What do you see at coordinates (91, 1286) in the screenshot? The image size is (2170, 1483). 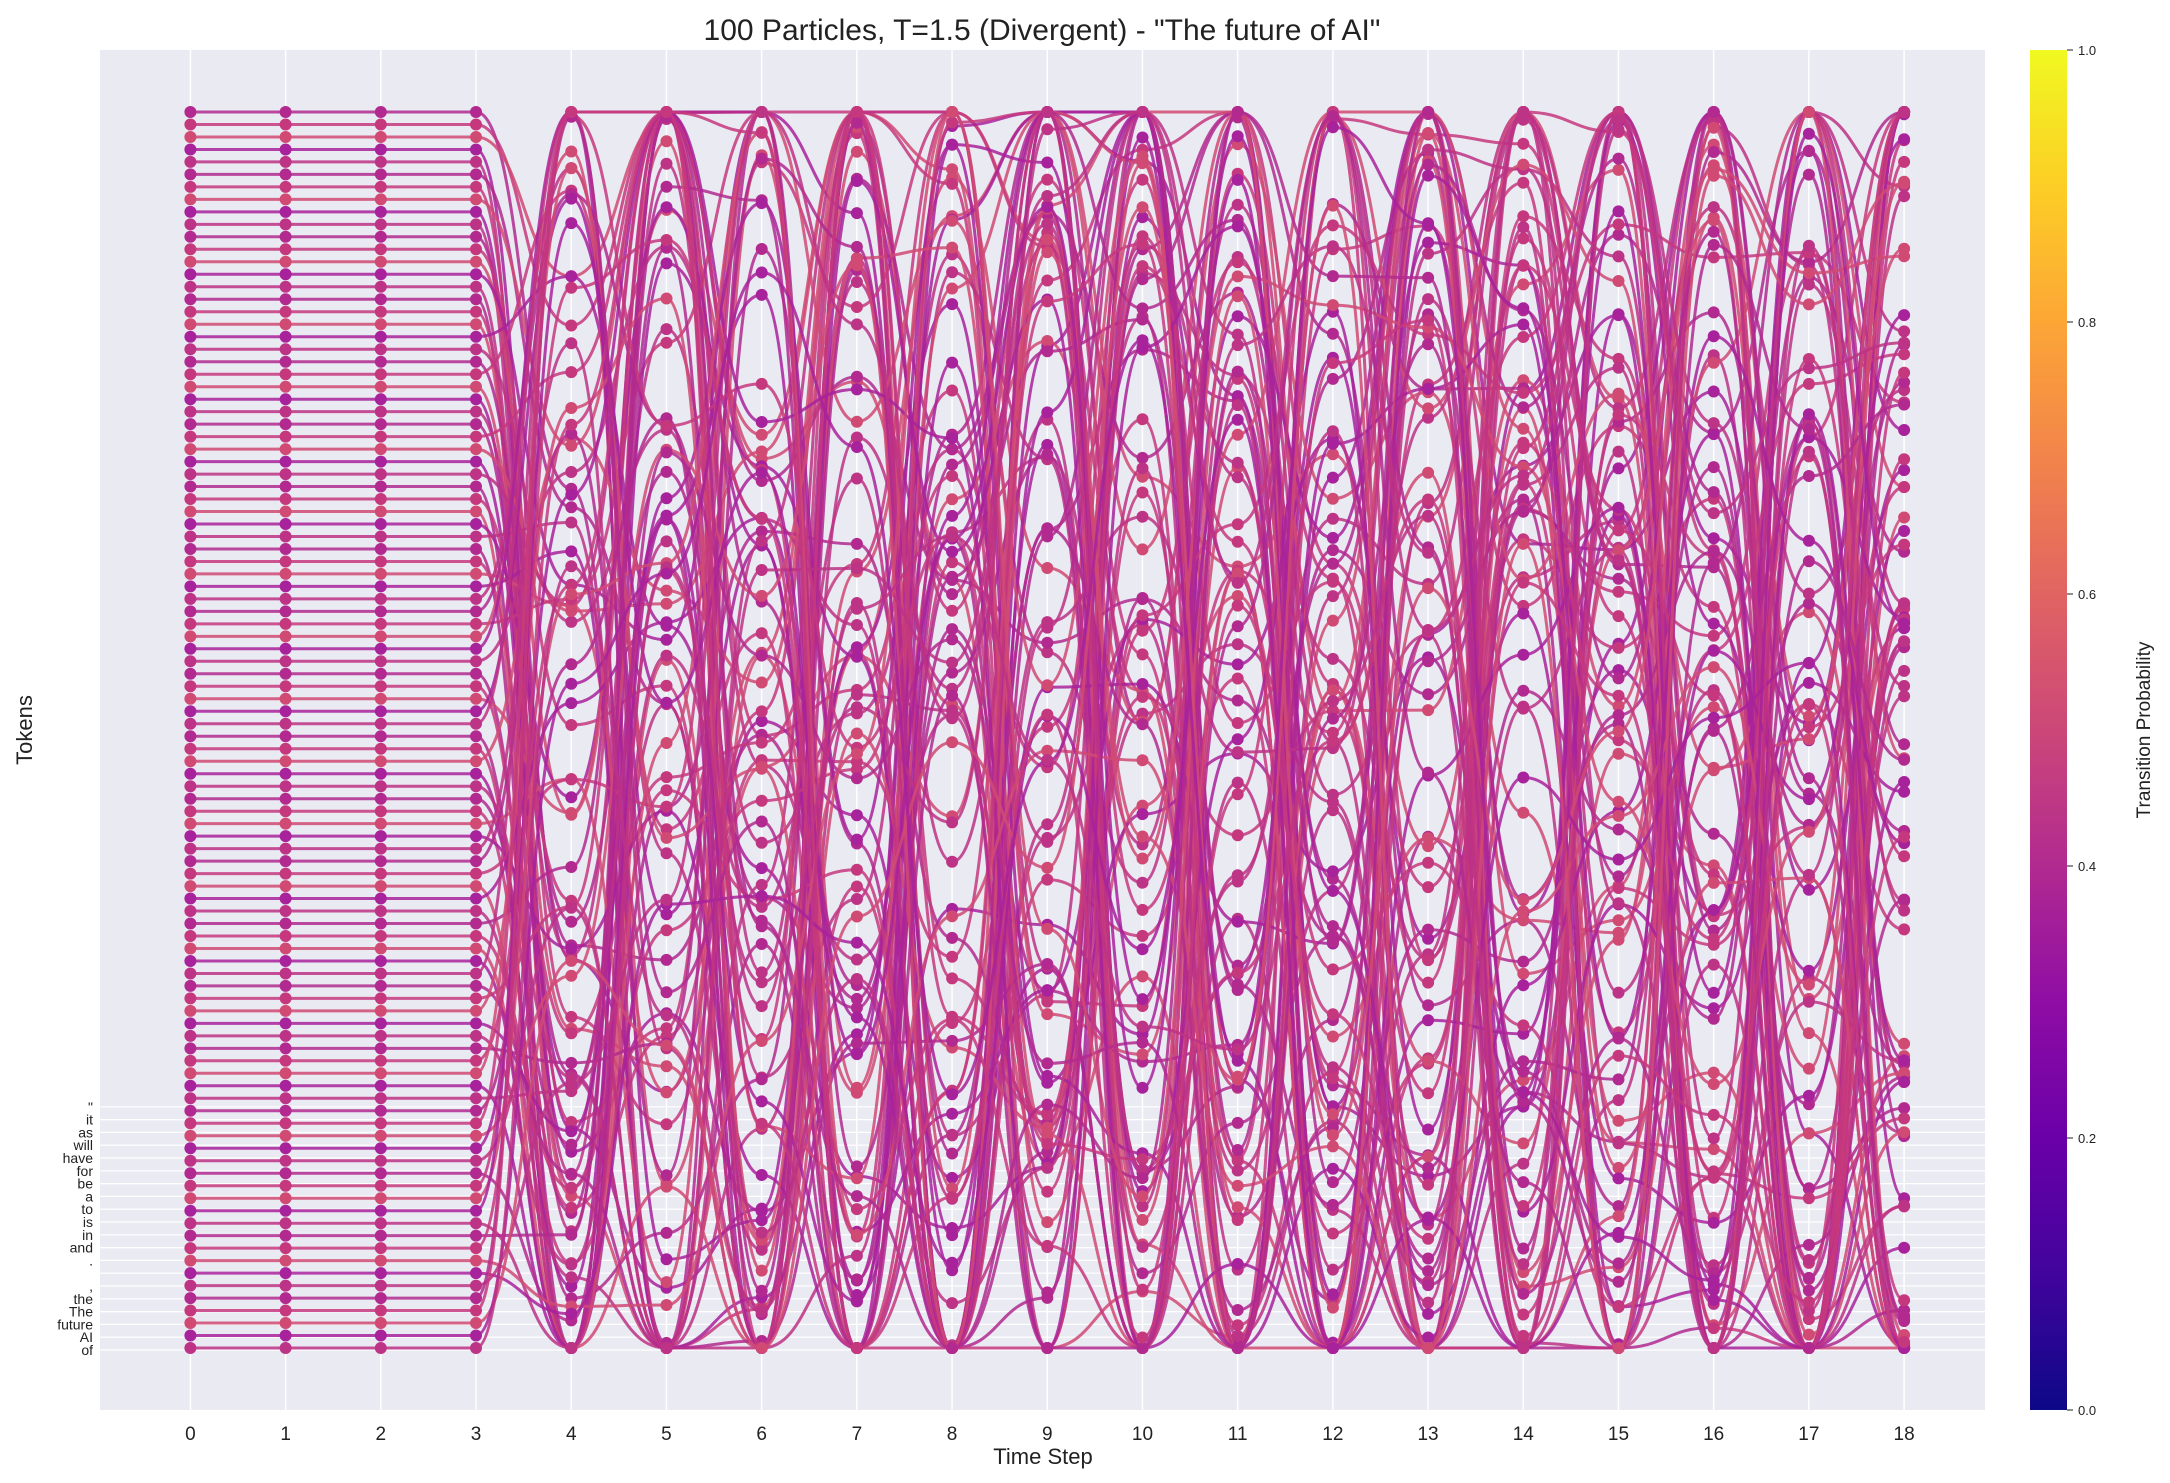 I see `y-tick-label: ,` at bounding box center [91, 1286].